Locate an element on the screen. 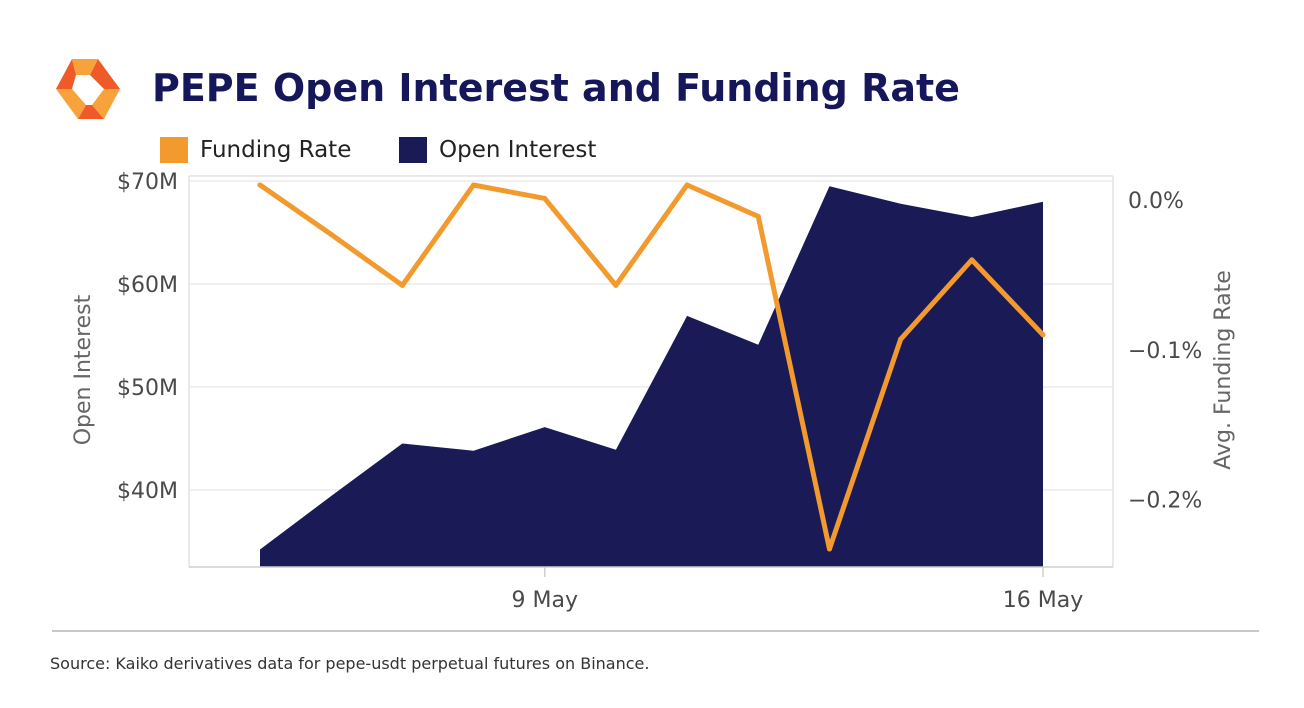 The height and width of the screenshot is (708, 1304). y-left-axis-title: Open Interest is located at coordinates (83, 369).